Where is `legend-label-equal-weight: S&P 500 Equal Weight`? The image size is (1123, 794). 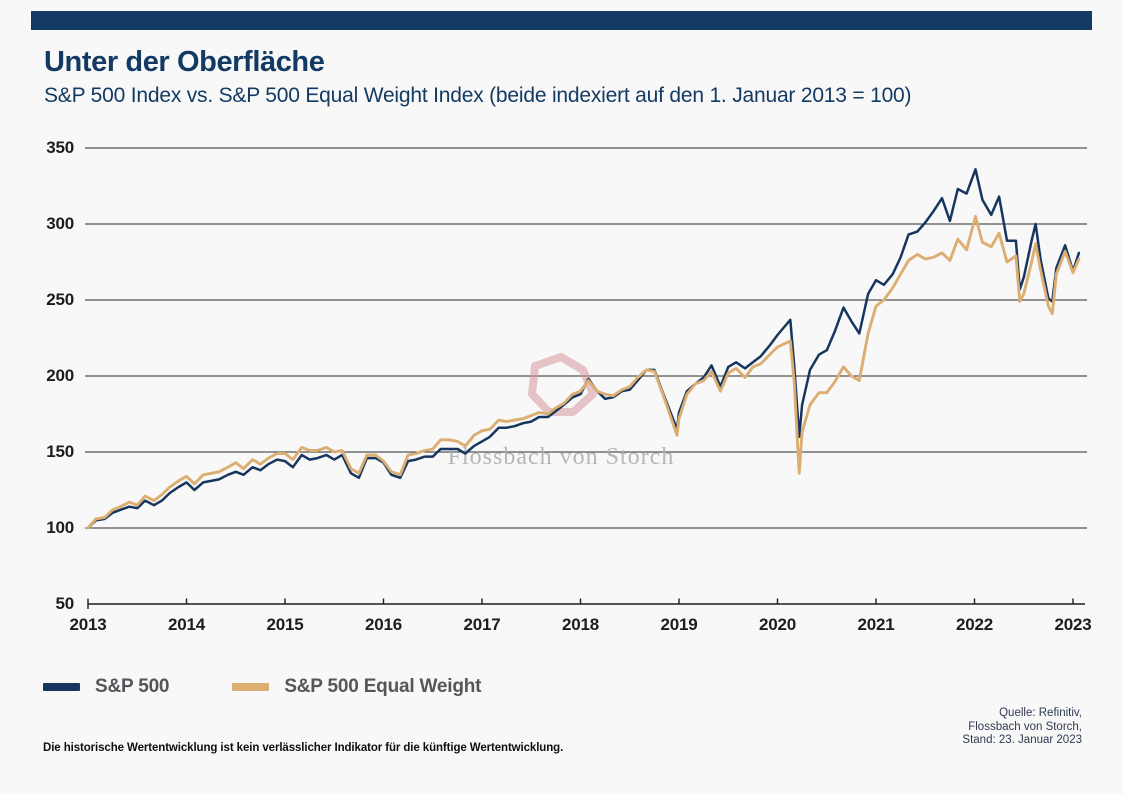 legend-label-equal-weight: S&P 500 Equal Weight is located at coordinates (383, 686).